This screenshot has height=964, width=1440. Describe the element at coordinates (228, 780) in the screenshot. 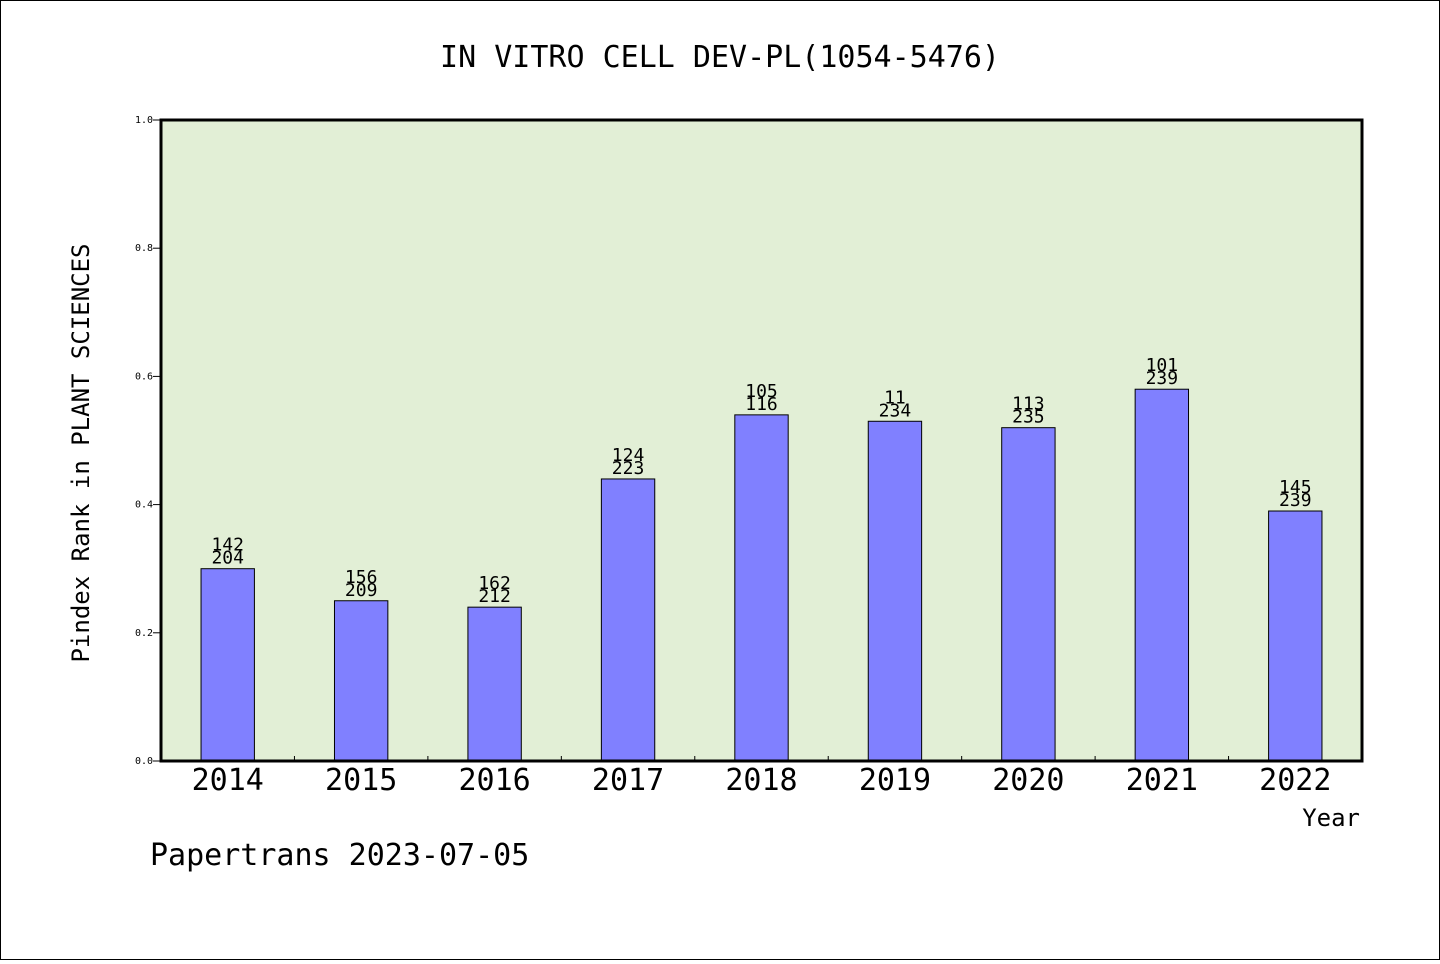

I see `x-tick-label: 2014` at that location.